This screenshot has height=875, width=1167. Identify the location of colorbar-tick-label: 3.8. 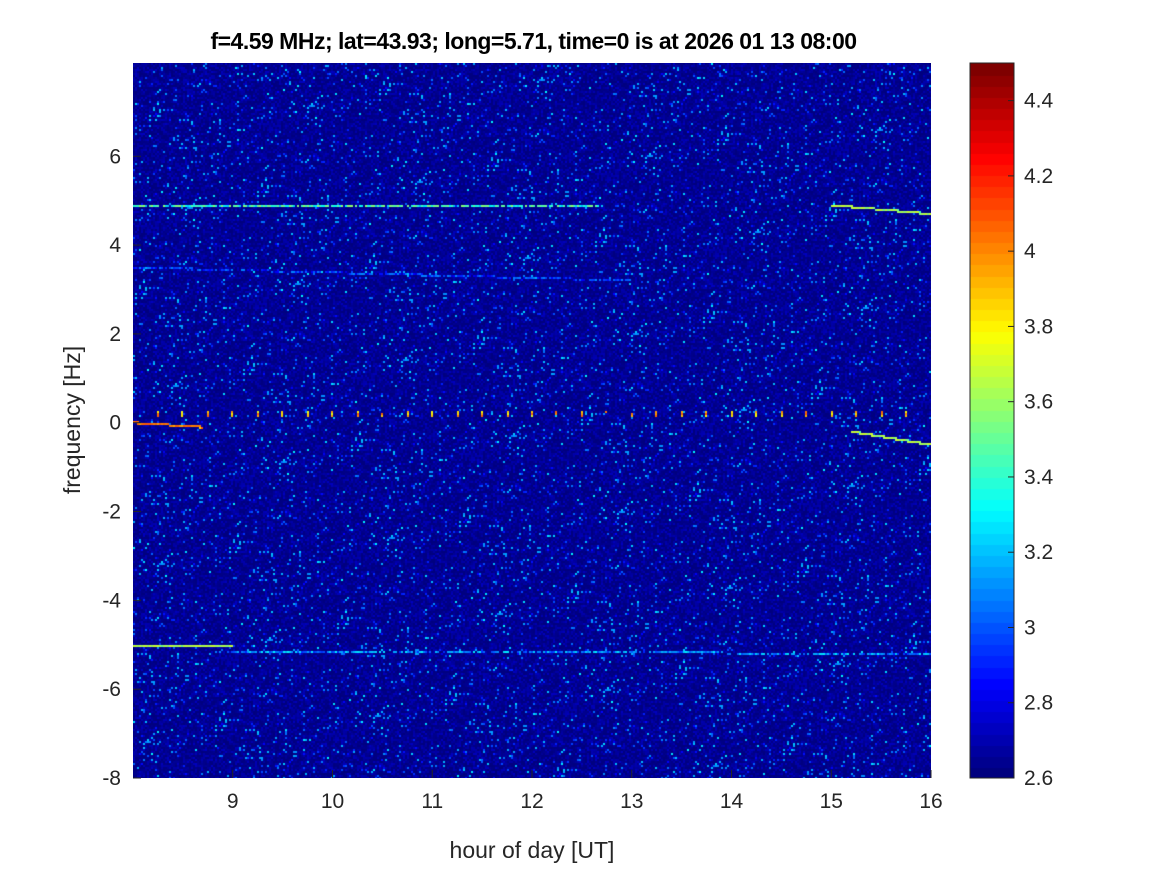
(1038, 326).